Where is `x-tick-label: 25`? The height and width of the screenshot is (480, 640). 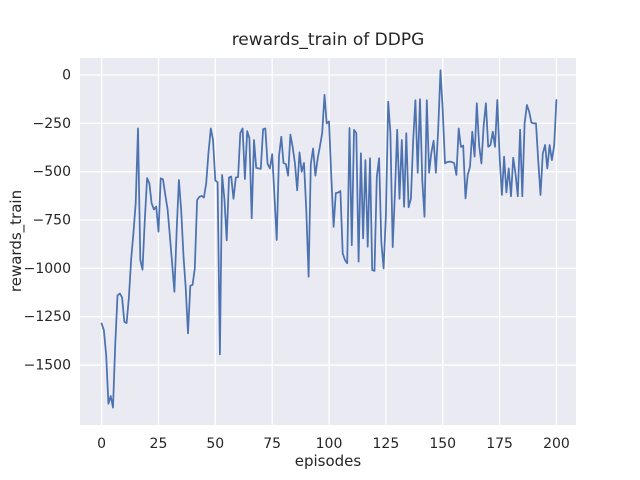
x-tick-label: 25 is located at coordinates (159, 444).